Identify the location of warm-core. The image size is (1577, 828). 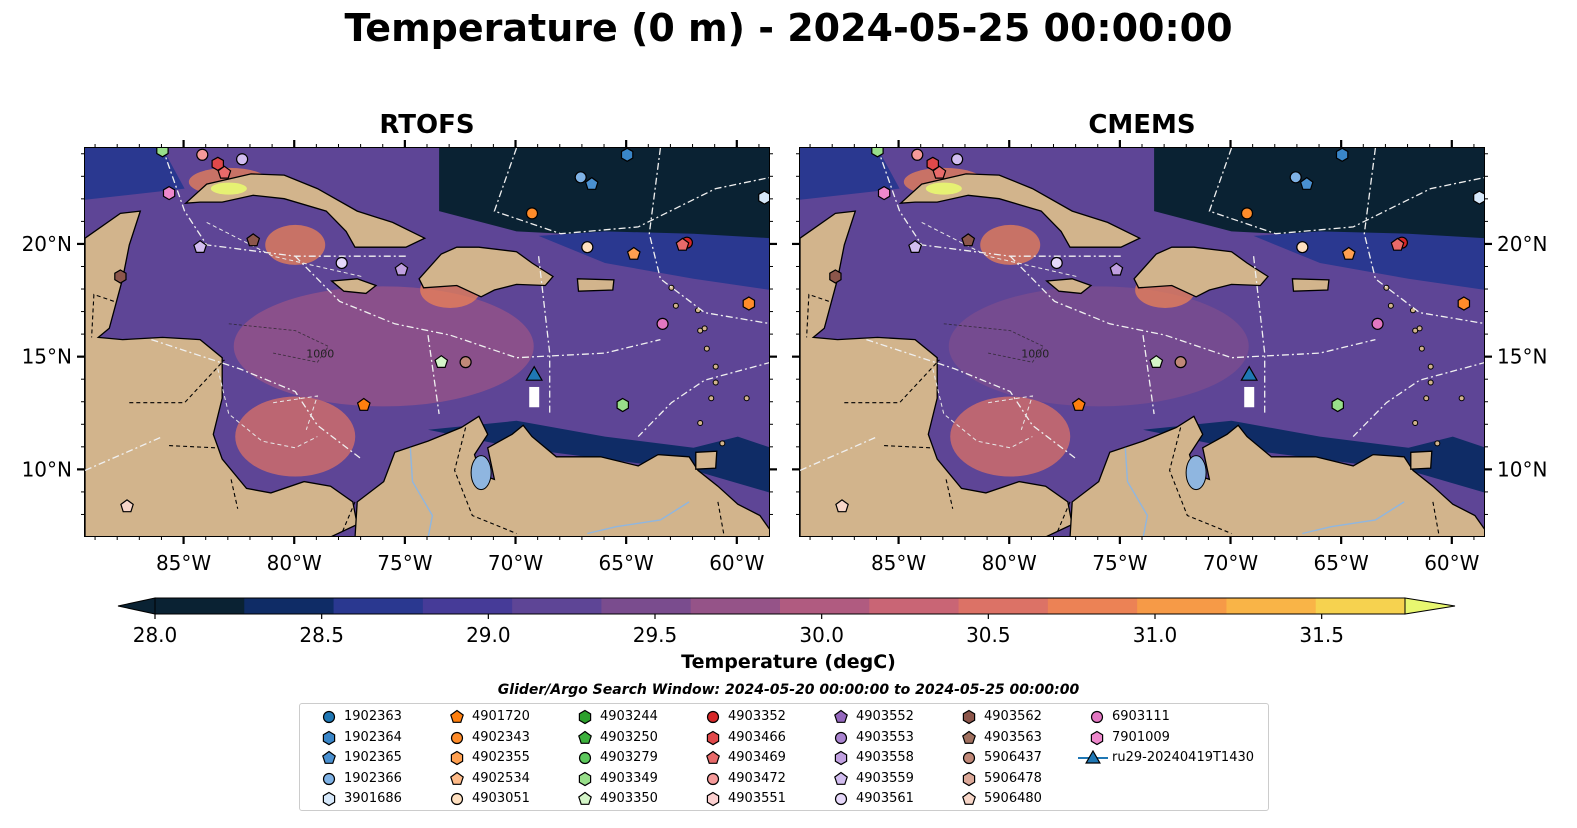
(1098, 346).